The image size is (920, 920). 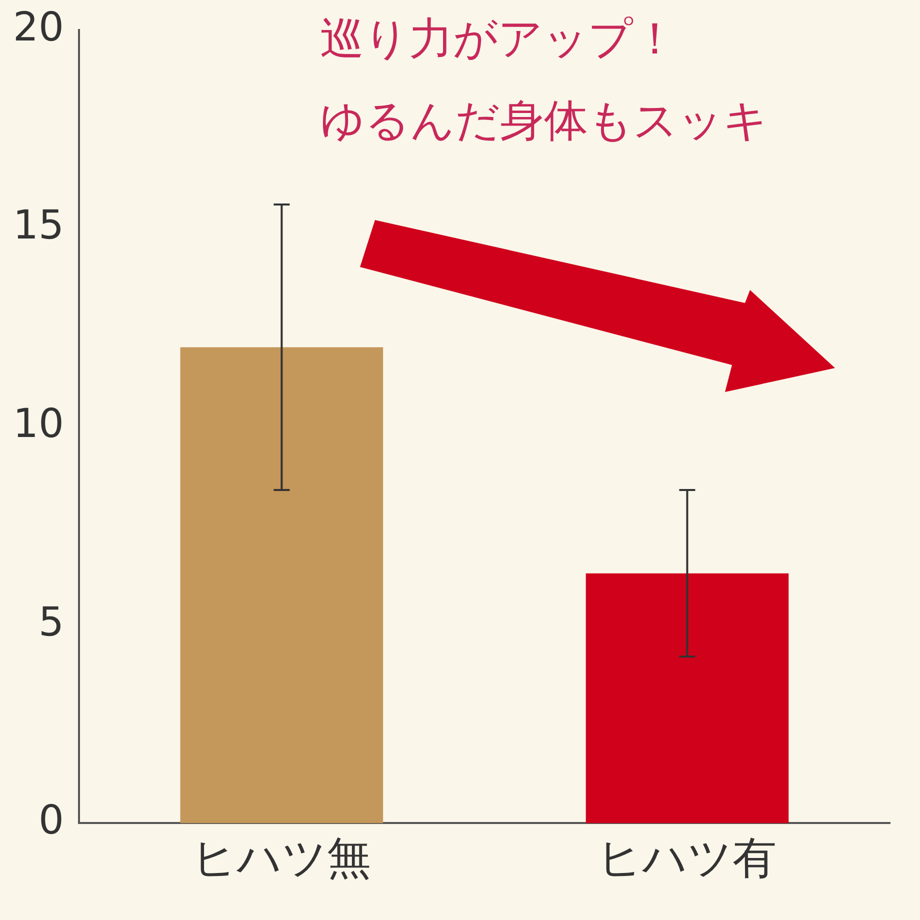 What do you see at coordinates (51, 821) in the screenshot?
I see `y-tick-label: 0` at bounding box center [51, 821].